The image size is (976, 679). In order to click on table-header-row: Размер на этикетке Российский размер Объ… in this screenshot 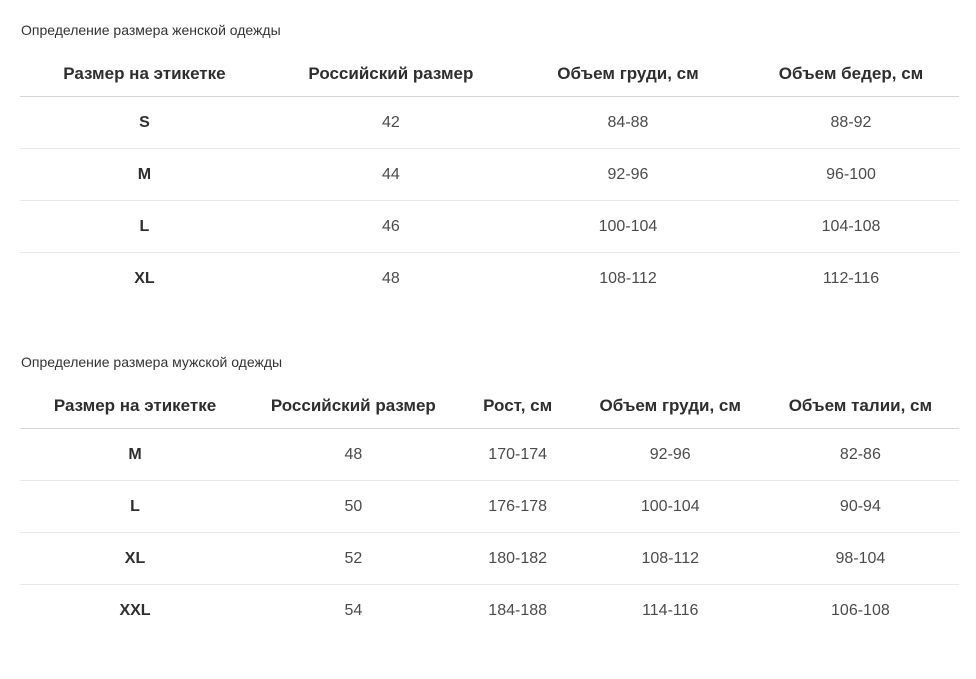, I will do `click(489, 75)`.